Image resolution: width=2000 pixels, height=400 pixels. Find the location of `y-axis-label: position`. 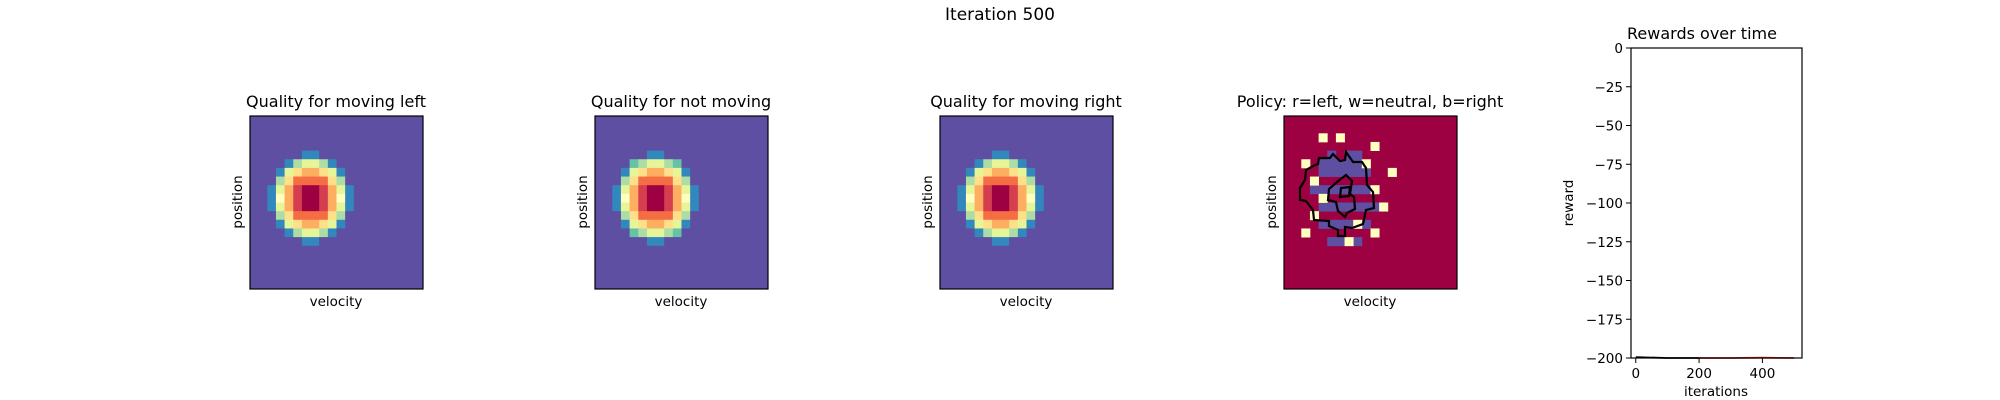

y-axis-label: position is located at coordinates (928, 201).